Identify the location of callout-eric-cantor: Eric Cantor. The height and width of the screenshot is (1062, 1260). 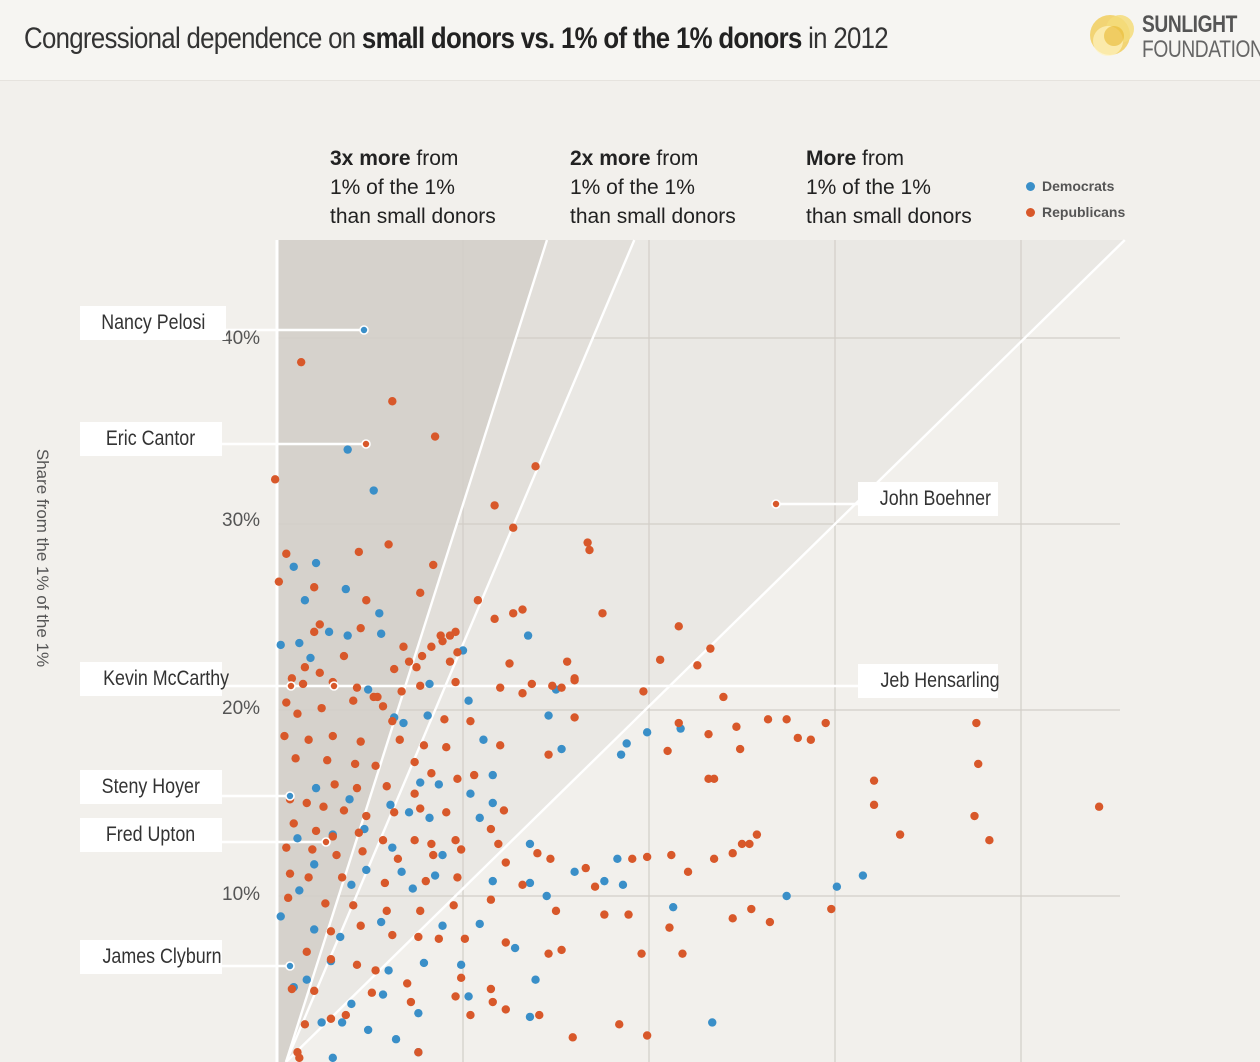
(151, 439).